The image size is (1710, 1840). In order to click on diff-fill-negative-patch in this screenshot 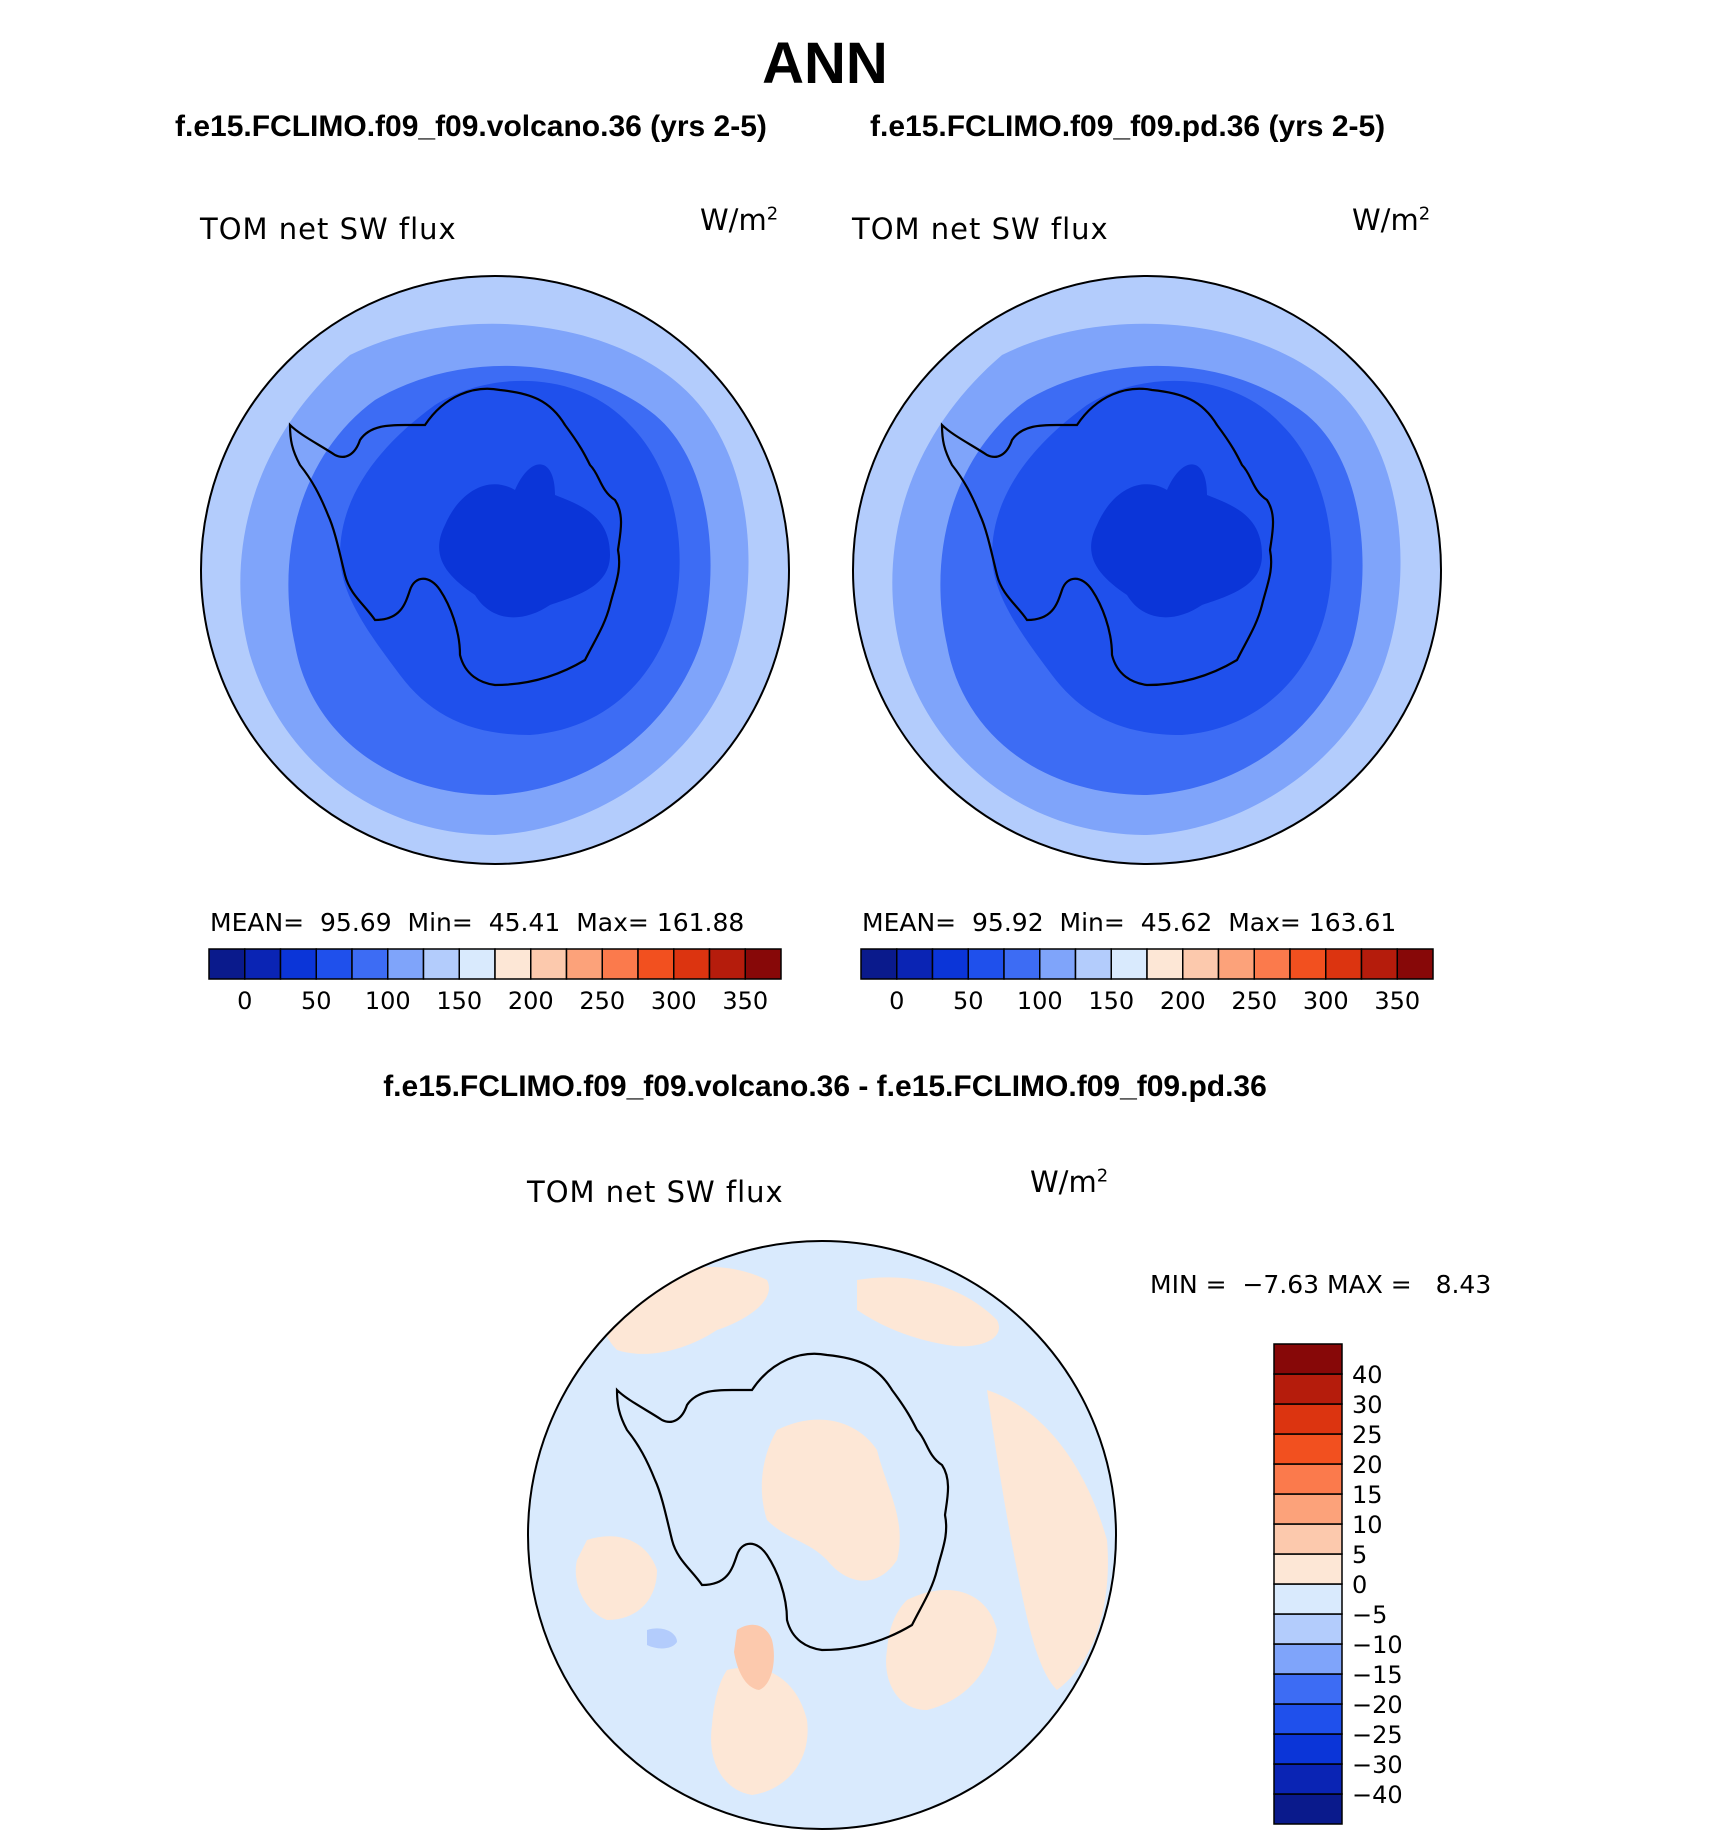, I will do `click(662, 1638)`.